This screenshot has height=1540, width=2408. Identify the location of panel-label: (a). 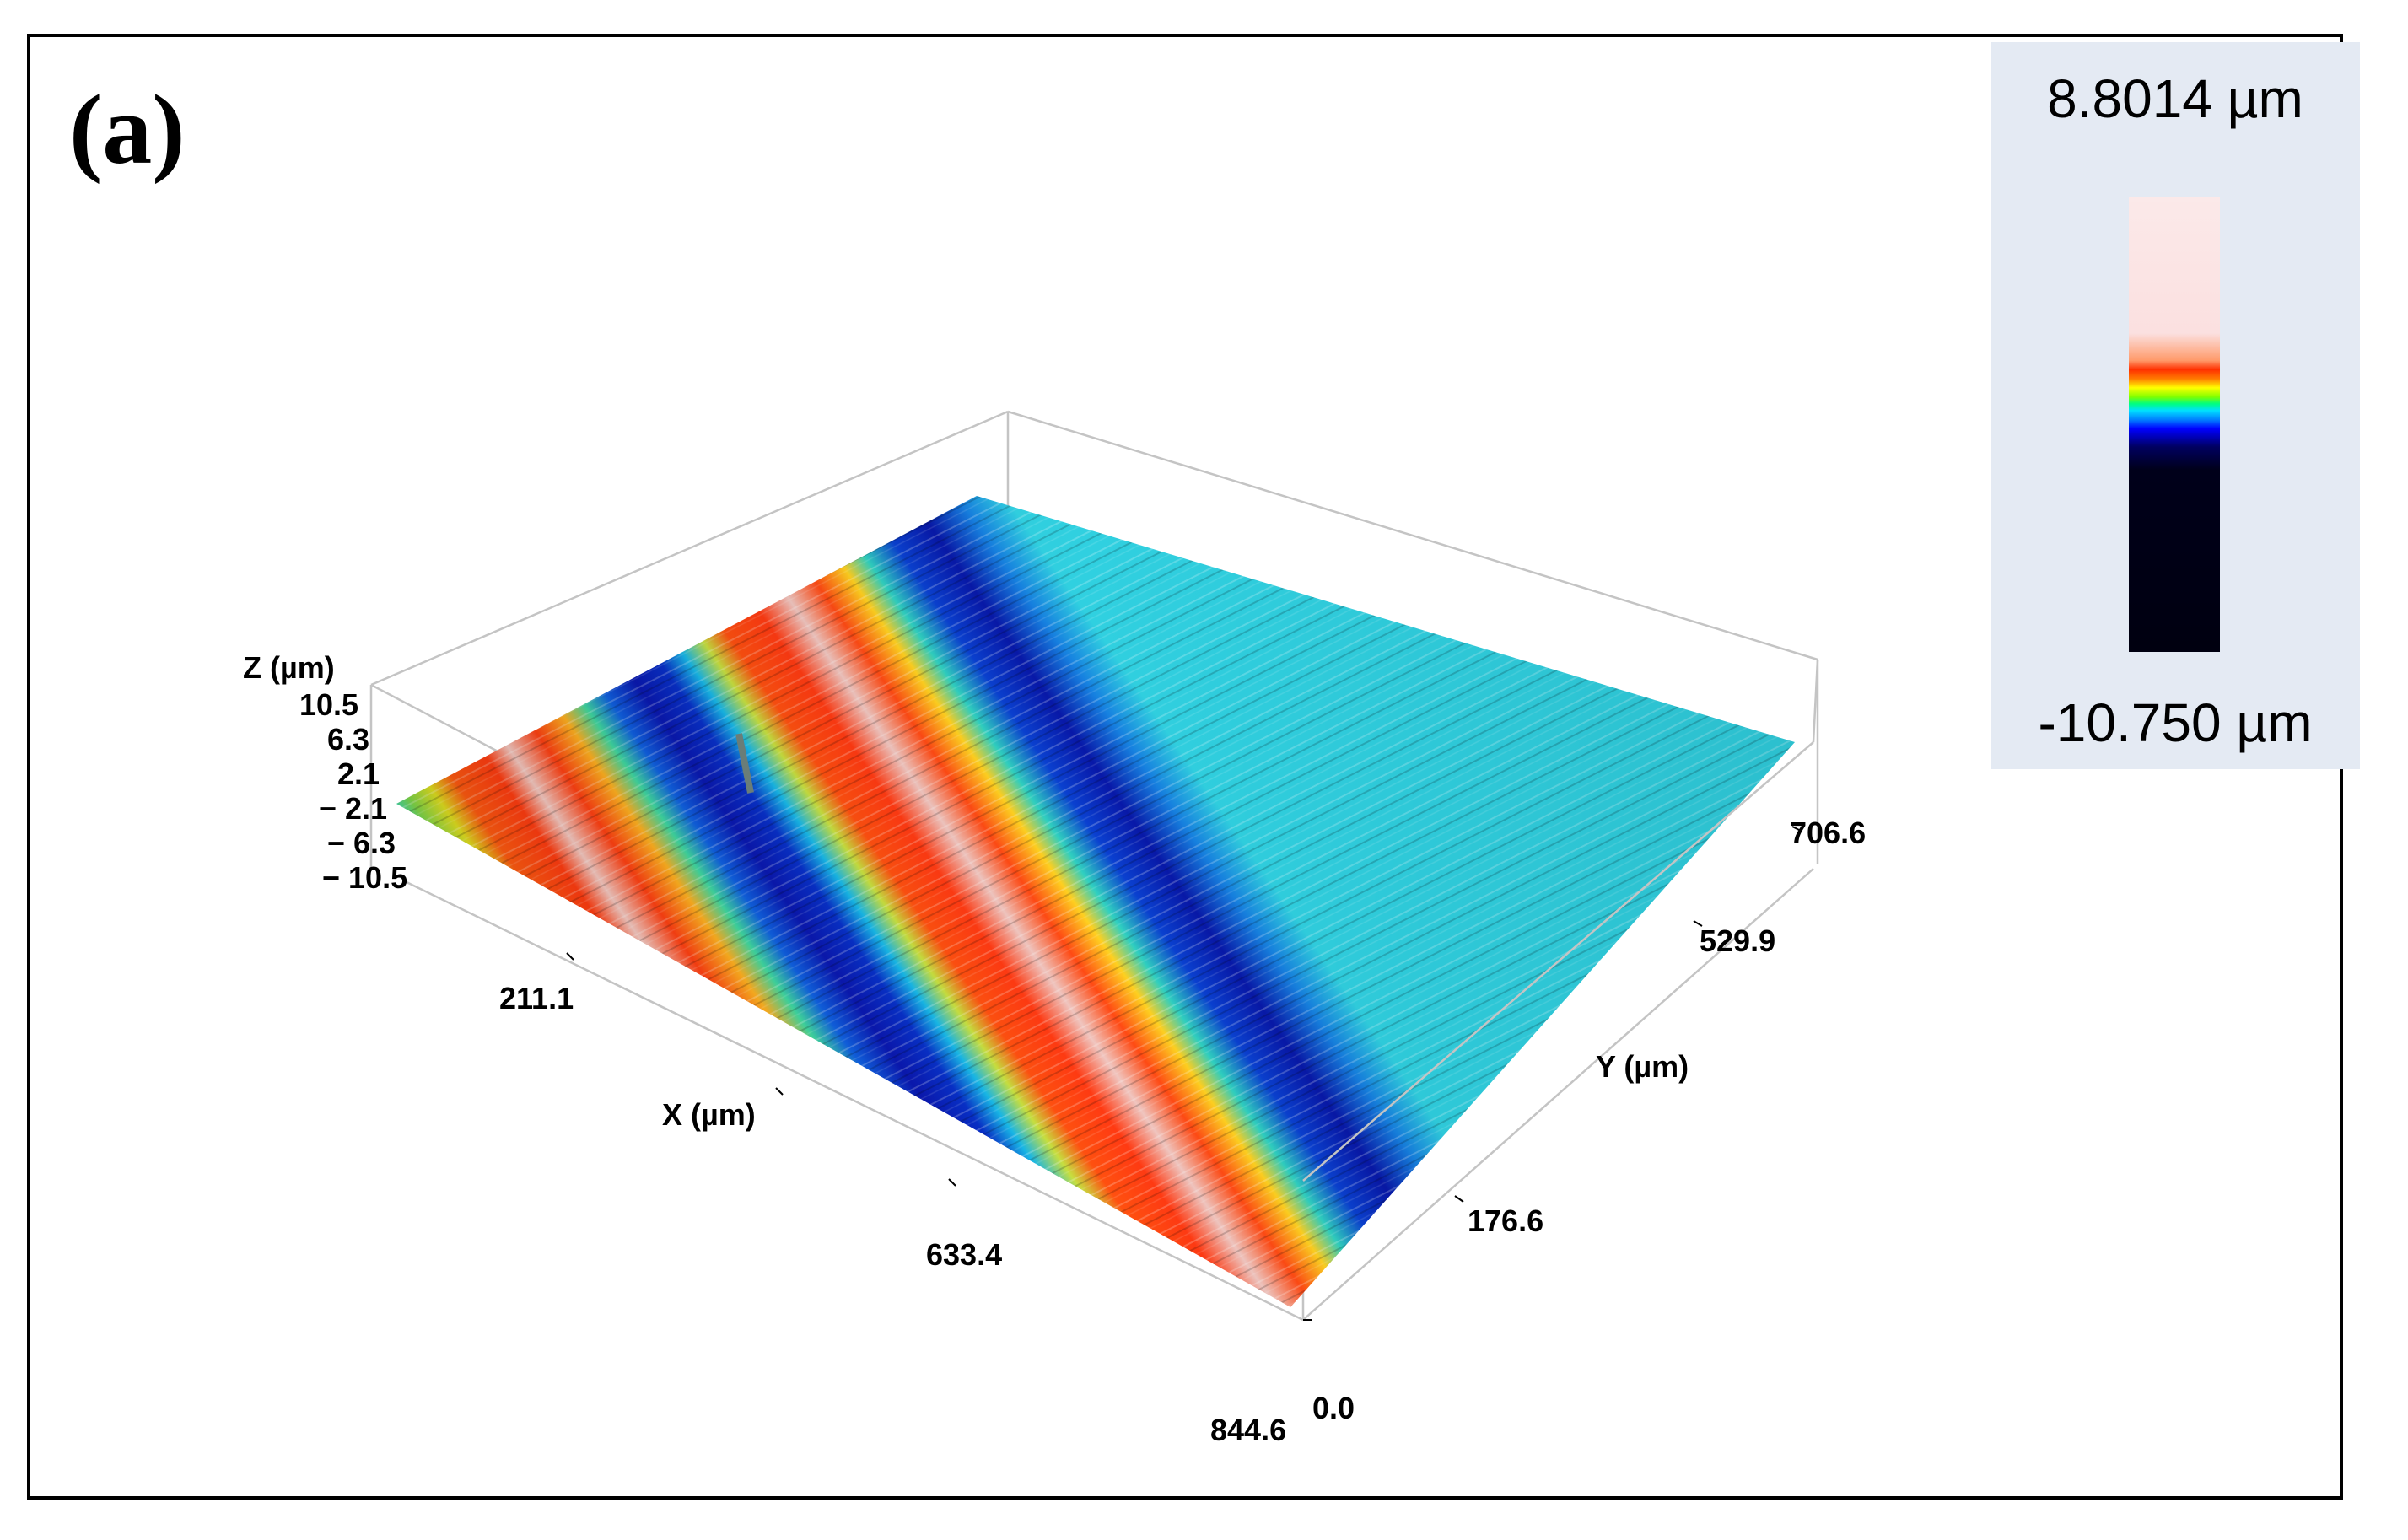
(127, 130).